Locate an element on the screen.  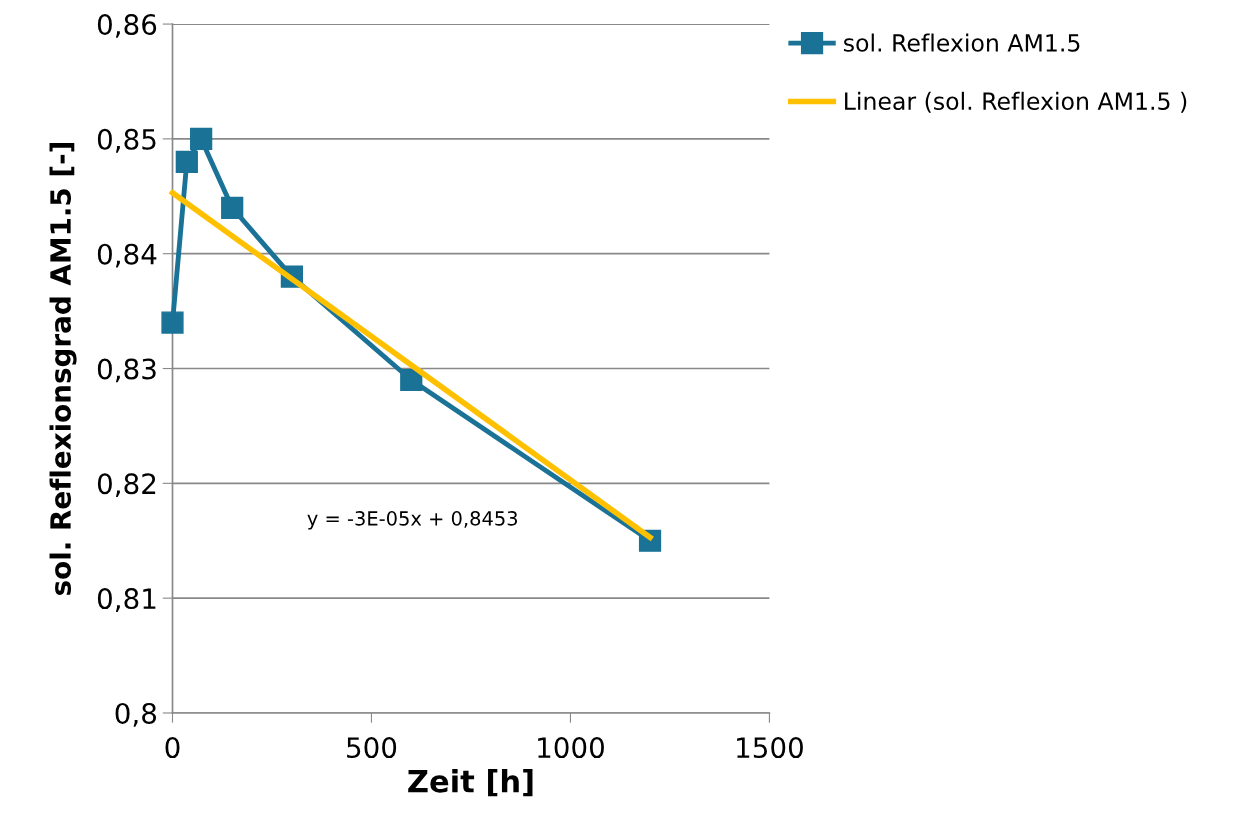
y-tick-label: 0,83 is located at coordinates (126, 370).